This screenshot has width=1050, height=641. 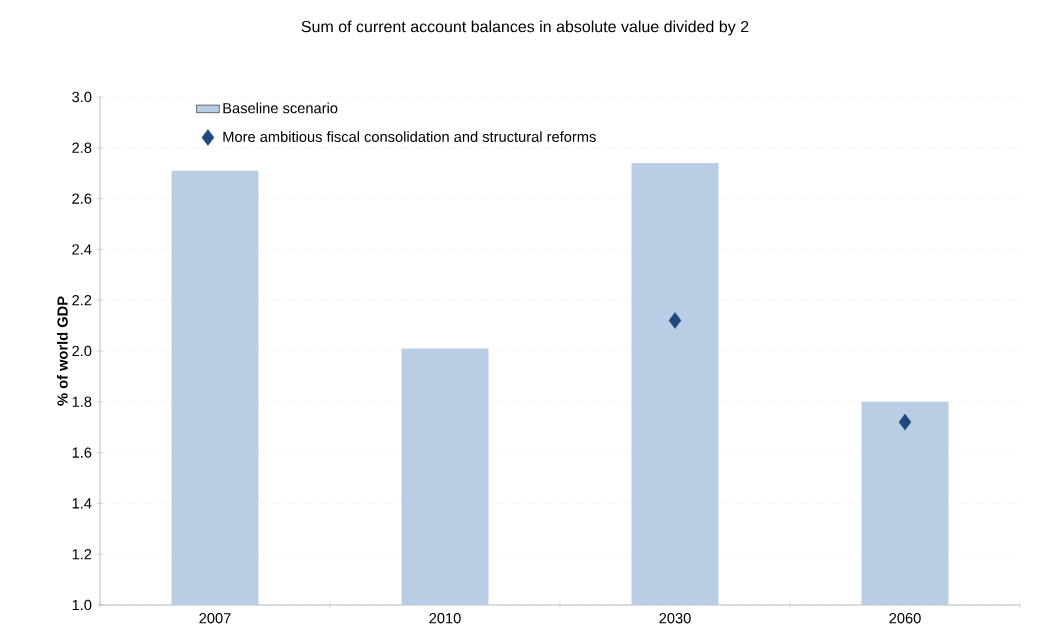 What do you see at coordinates (409, 136) in the screenshot?
I see `legend-label: More ambitious fiscal consolidation and structural reforms` at bounding box center [409, 136].